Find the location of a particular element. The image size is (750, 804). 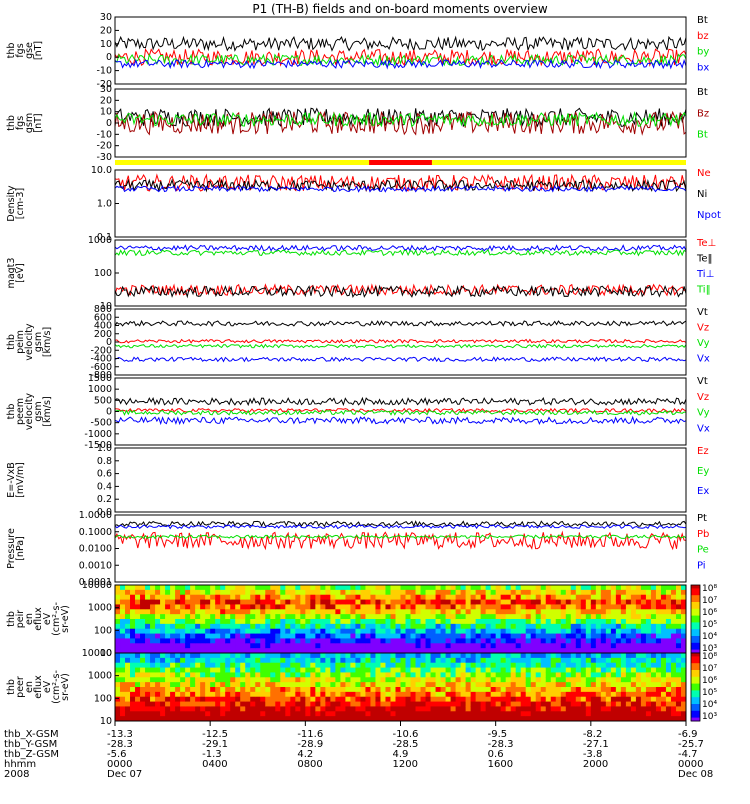

legend-label: Vx is located at coordinates (703, 428).